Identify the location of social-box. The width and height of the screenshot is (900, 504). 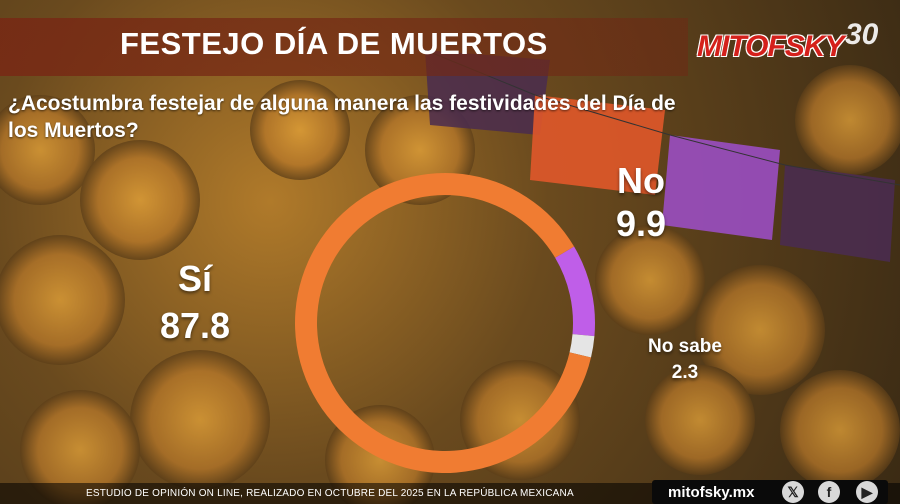
(770, 492).